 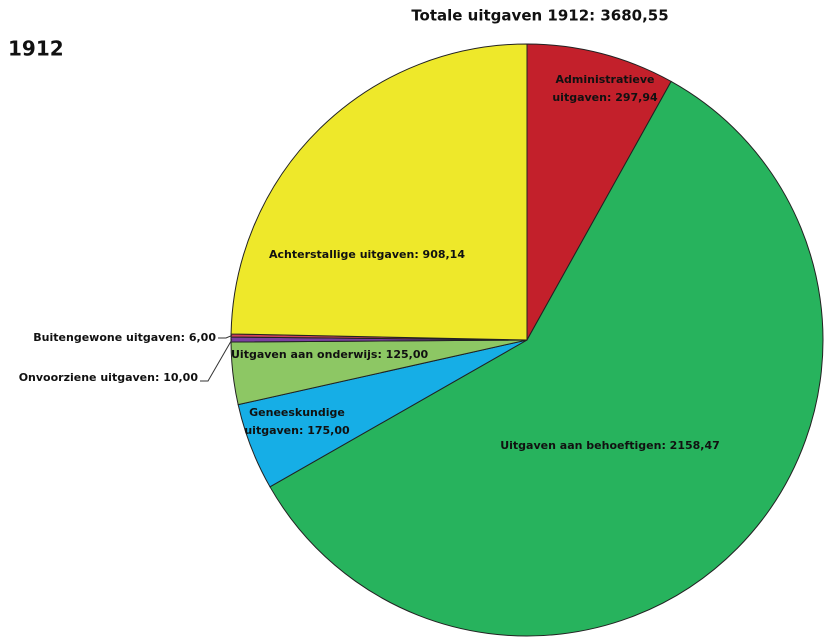 I want to click on slice-label: Uitgaven aan behoeftigen: 2158,47, so click(x=610, y=445).